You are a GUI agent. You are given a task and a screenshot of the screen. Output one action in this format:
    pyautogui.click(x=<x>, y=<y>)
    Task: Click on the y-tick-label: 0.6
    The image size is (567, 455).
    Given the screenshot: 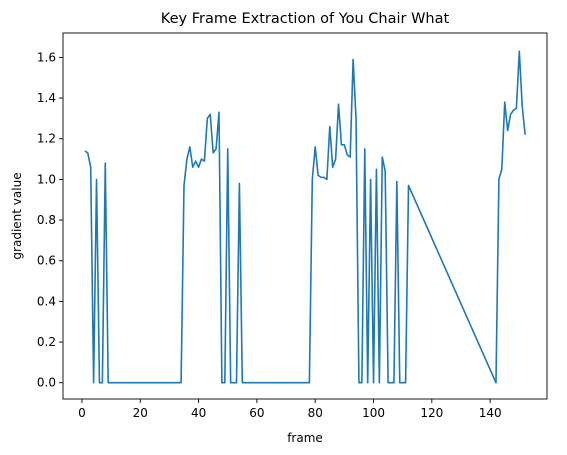 What is the action you would take?
    pyautogui.click(x=46, y=261)
    